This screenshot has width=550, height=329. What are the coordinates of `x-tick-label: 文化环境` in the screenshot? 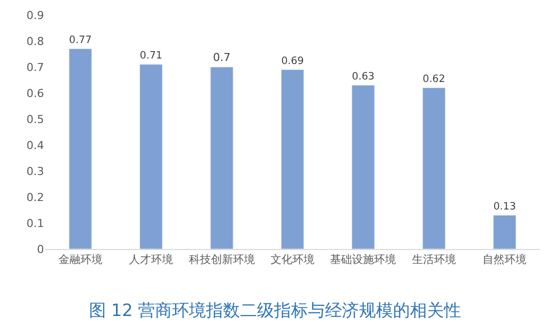 It's located at (292, 259).